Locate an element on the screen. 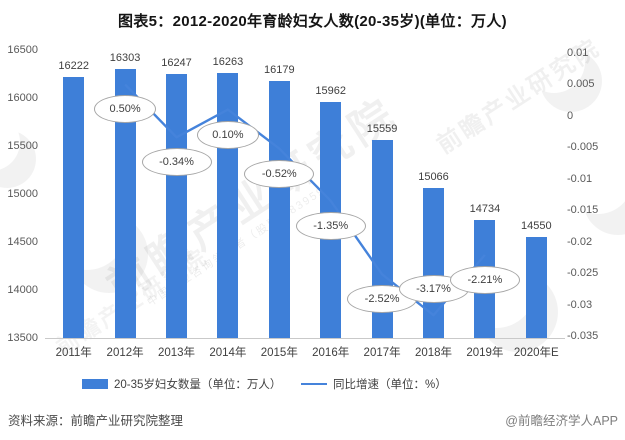 The width and height of the screenshot is (625, 440). y-axis-tick-right: -0.03 is located at coordinates (580, 304).